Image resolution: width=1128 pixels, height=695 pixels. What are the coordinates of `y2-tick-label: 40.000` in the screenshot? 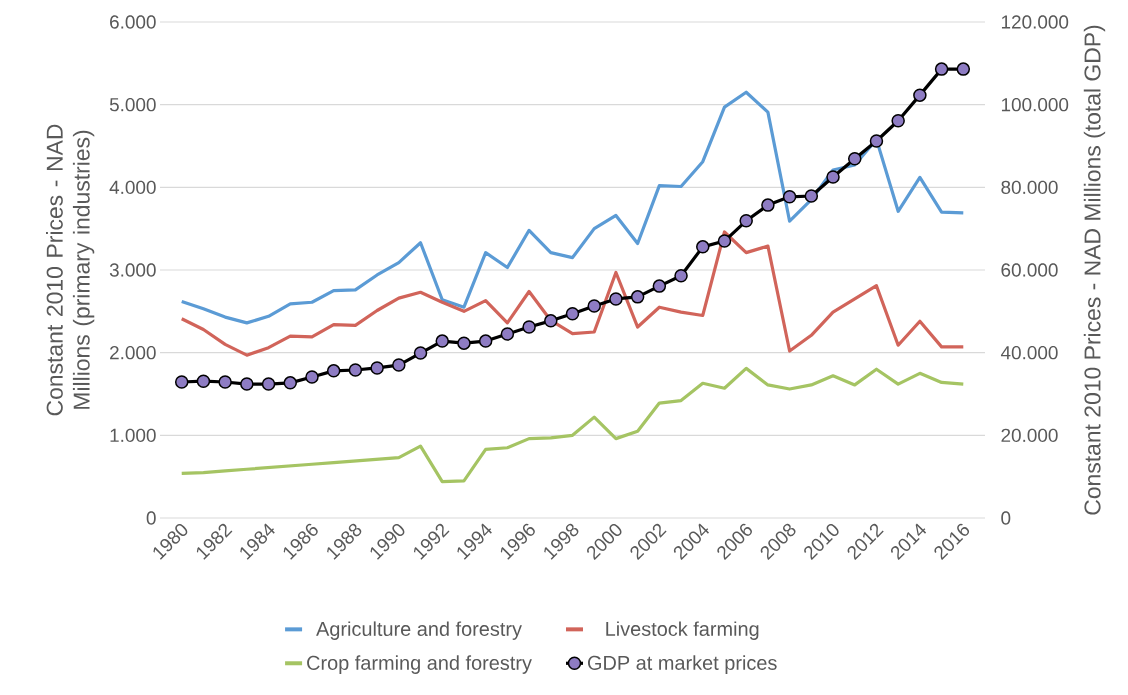 It's located at (1029, 352).